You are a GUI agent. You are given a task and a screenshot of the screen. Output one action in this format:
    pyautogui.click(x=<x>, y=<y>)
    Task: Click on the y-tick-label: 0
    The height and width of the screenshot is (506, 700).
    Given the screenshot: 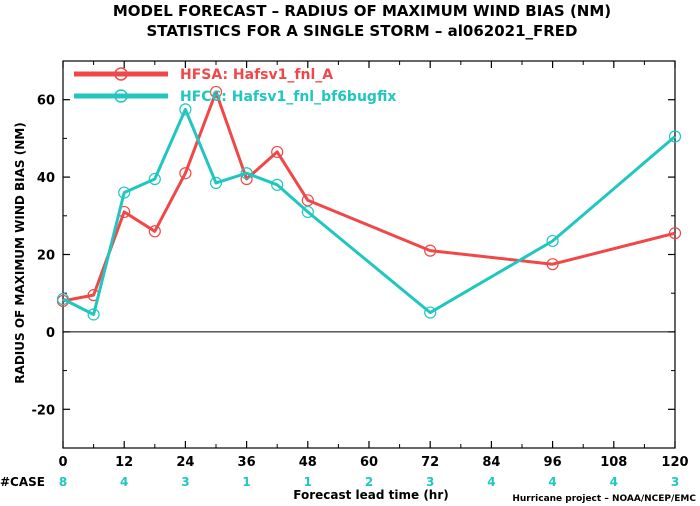 What is the action you would take?
    pyautogui.click(x=50, y=333)
    